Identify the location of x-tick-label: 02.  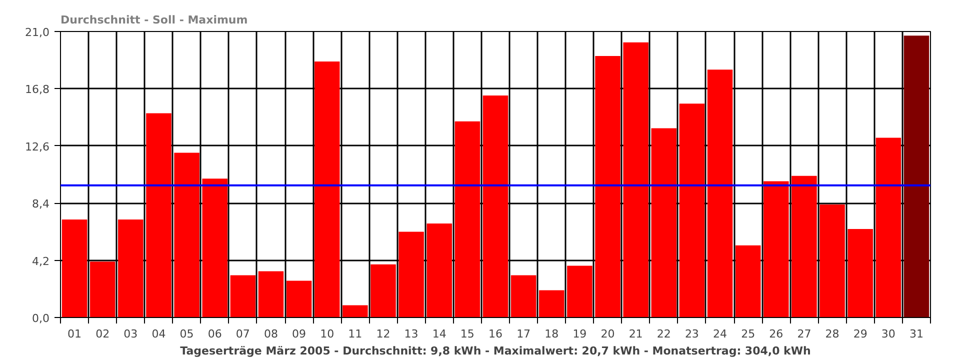
(103, 334).